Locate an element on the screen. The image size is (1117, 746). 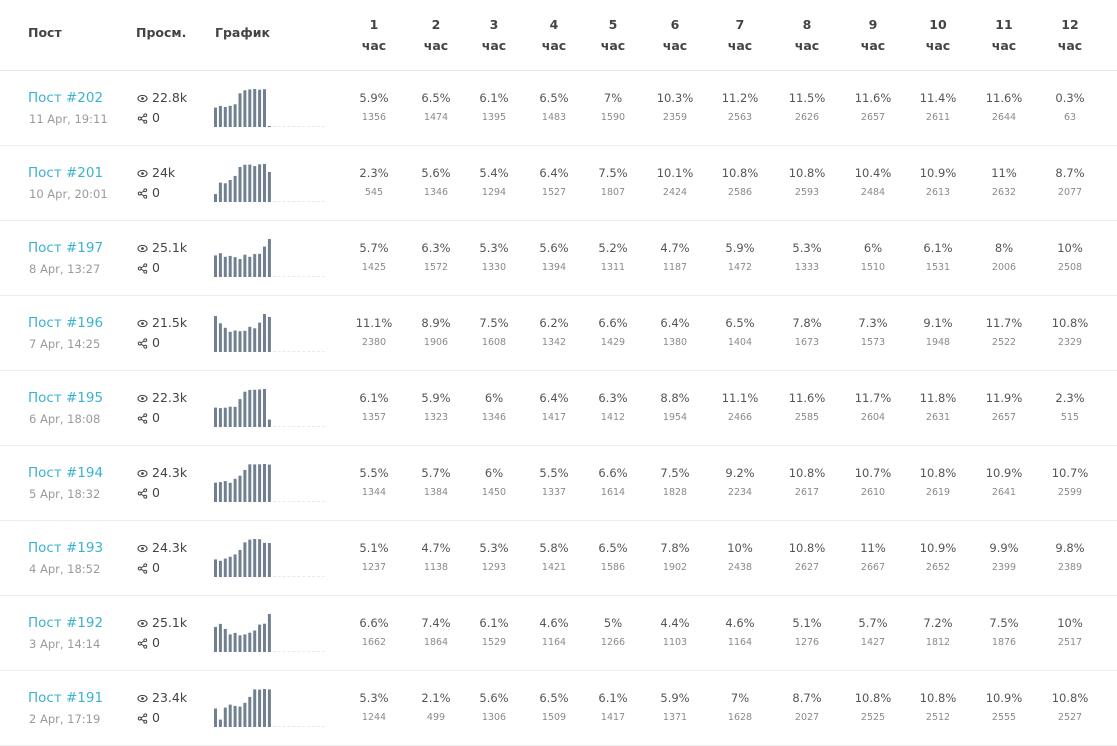
views-value: 25.1k is located at coordinates (170, 247).